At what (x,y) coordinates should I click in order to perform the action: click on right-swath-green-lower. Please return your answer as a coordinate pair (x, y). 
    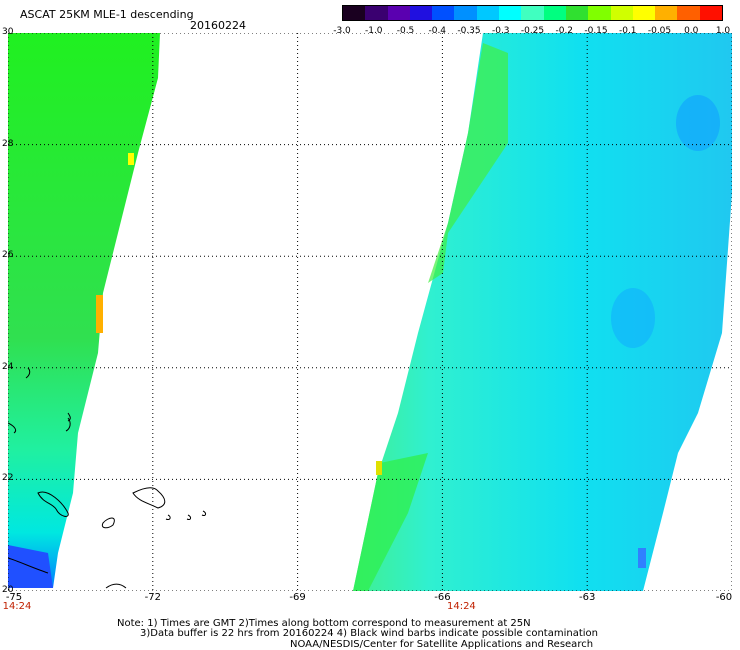
    Looking at the image, I should click on (390, 522).